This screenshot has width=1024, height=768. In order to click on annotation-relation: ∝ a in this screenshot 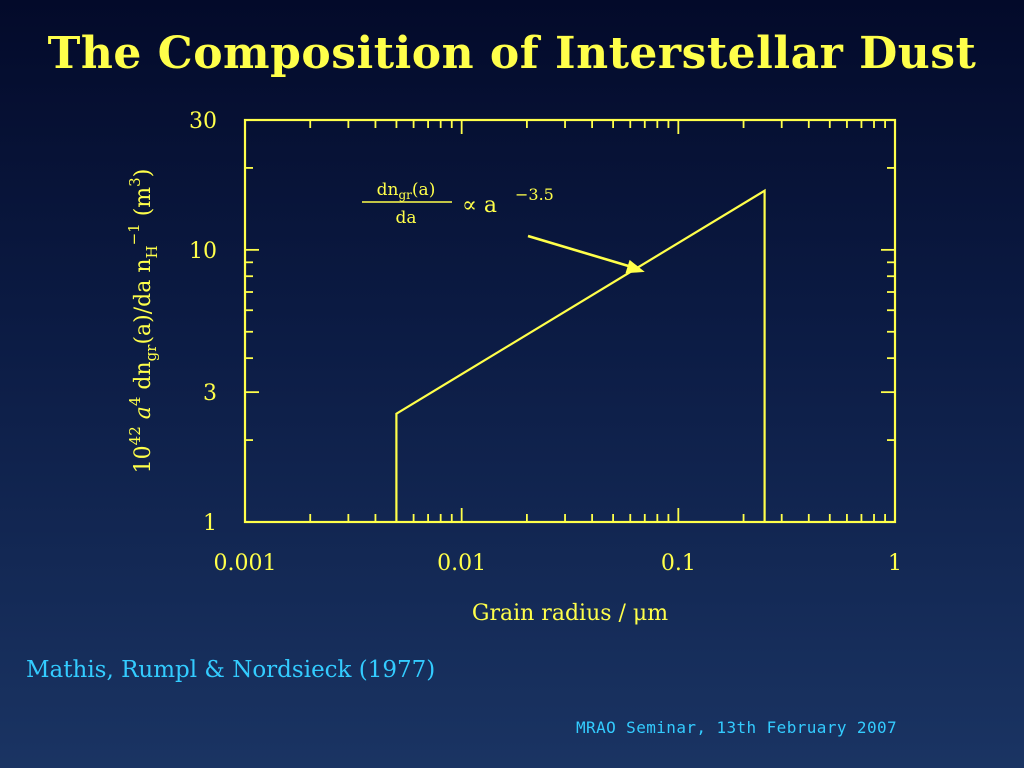, I will do `click(479, 205)`.